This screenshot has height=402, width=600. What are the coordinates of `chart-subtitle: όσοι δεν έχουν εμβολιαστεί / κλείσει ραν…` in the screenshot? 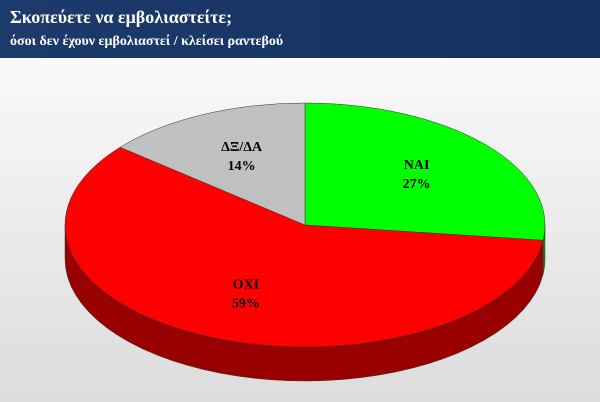 It's located at (146, 41).